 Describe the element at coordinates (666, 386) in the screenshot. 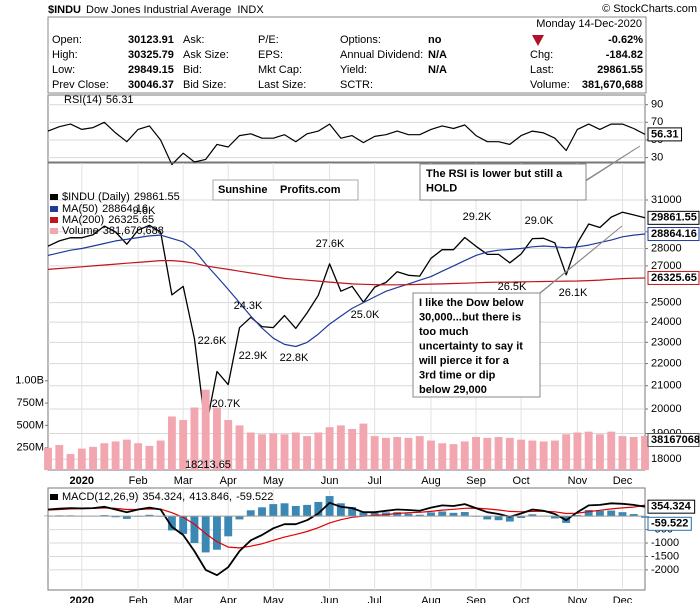

I see `y-tick-label: 21000` at that location.